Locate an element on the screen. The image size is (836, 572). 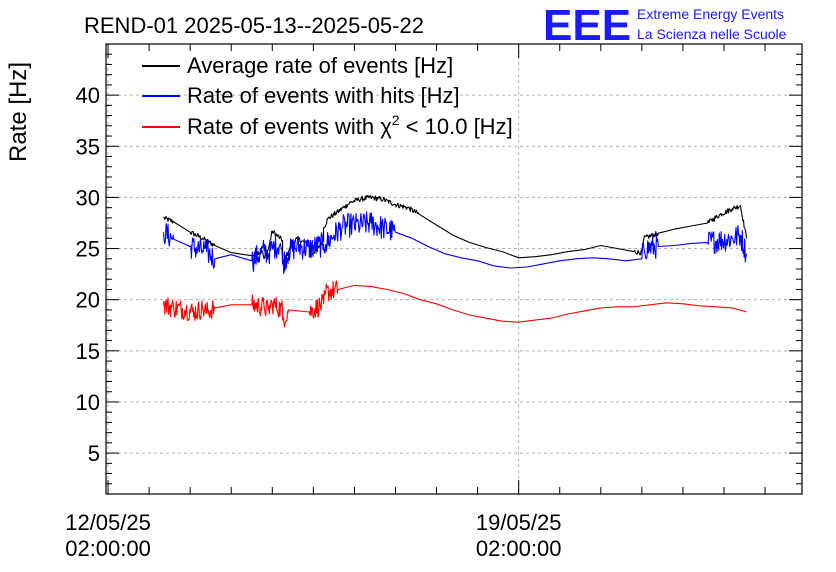
y-tick-label: 5 is located at coordinates (94, 453).